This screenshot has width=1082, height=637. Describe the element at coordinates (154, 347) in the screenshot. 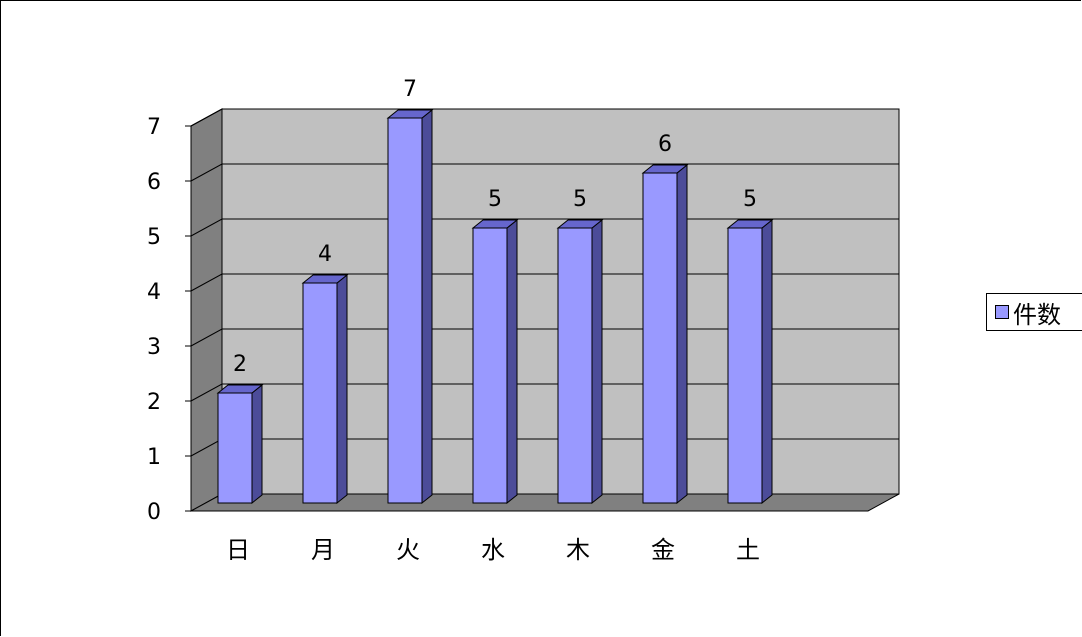

I see `y-tick-label: 3` at that location.